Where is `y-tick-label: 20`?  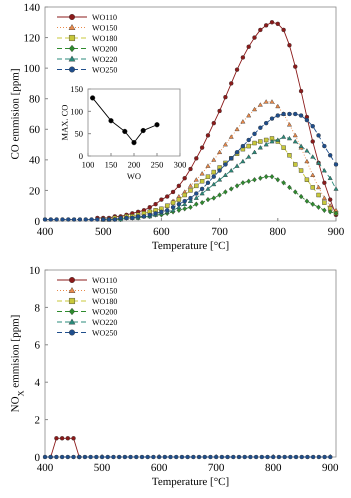
y-tick-label: 20 is located at coordinates (34, 191).